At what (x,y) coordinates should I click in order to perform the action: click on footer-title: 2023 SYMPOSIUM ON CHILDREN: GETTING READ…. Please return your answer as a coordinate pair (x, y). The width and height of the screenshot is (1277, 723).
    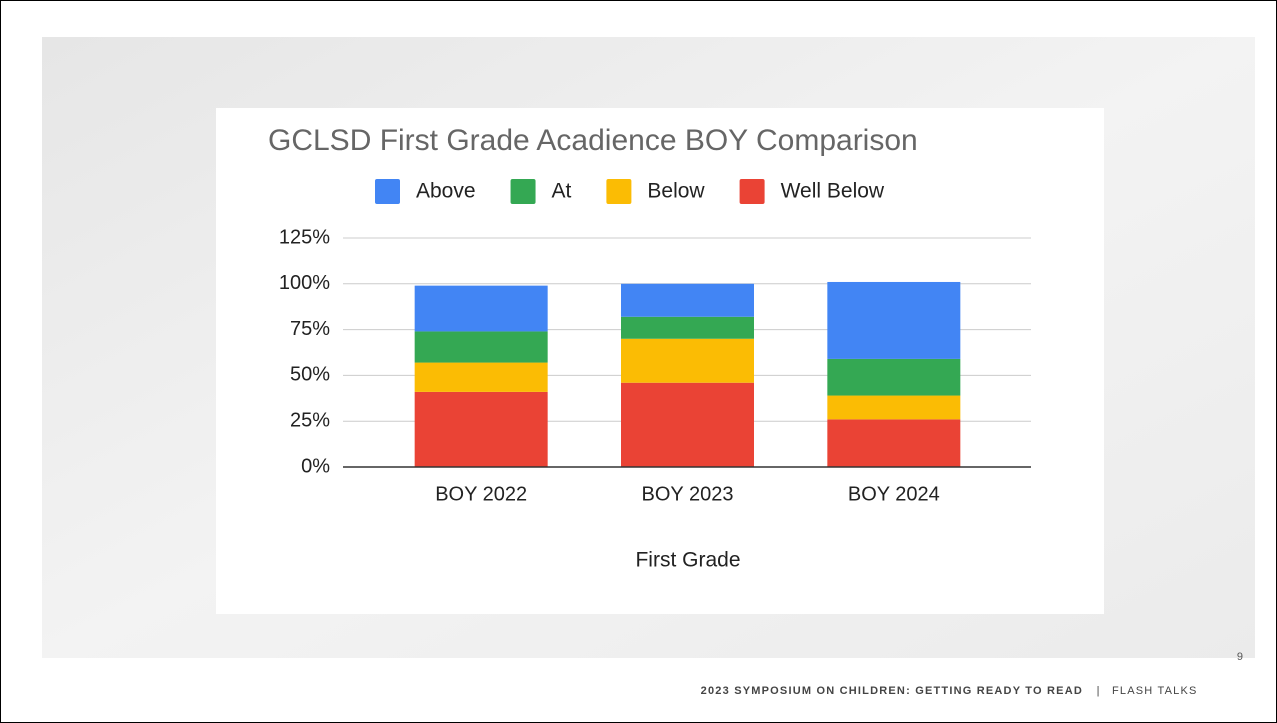
    Looking at the image, I should click on (892, 691).